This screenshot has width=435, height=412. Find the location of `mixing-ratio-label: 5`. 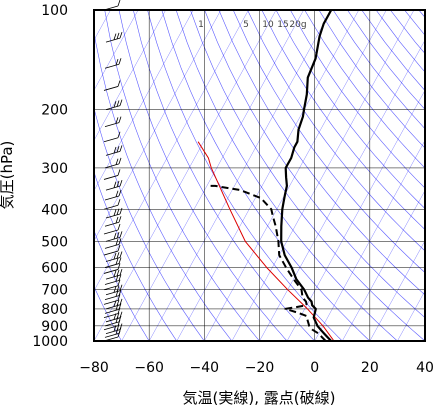

mixing-ratio-label: 5 is located at coordinates (246, 25).